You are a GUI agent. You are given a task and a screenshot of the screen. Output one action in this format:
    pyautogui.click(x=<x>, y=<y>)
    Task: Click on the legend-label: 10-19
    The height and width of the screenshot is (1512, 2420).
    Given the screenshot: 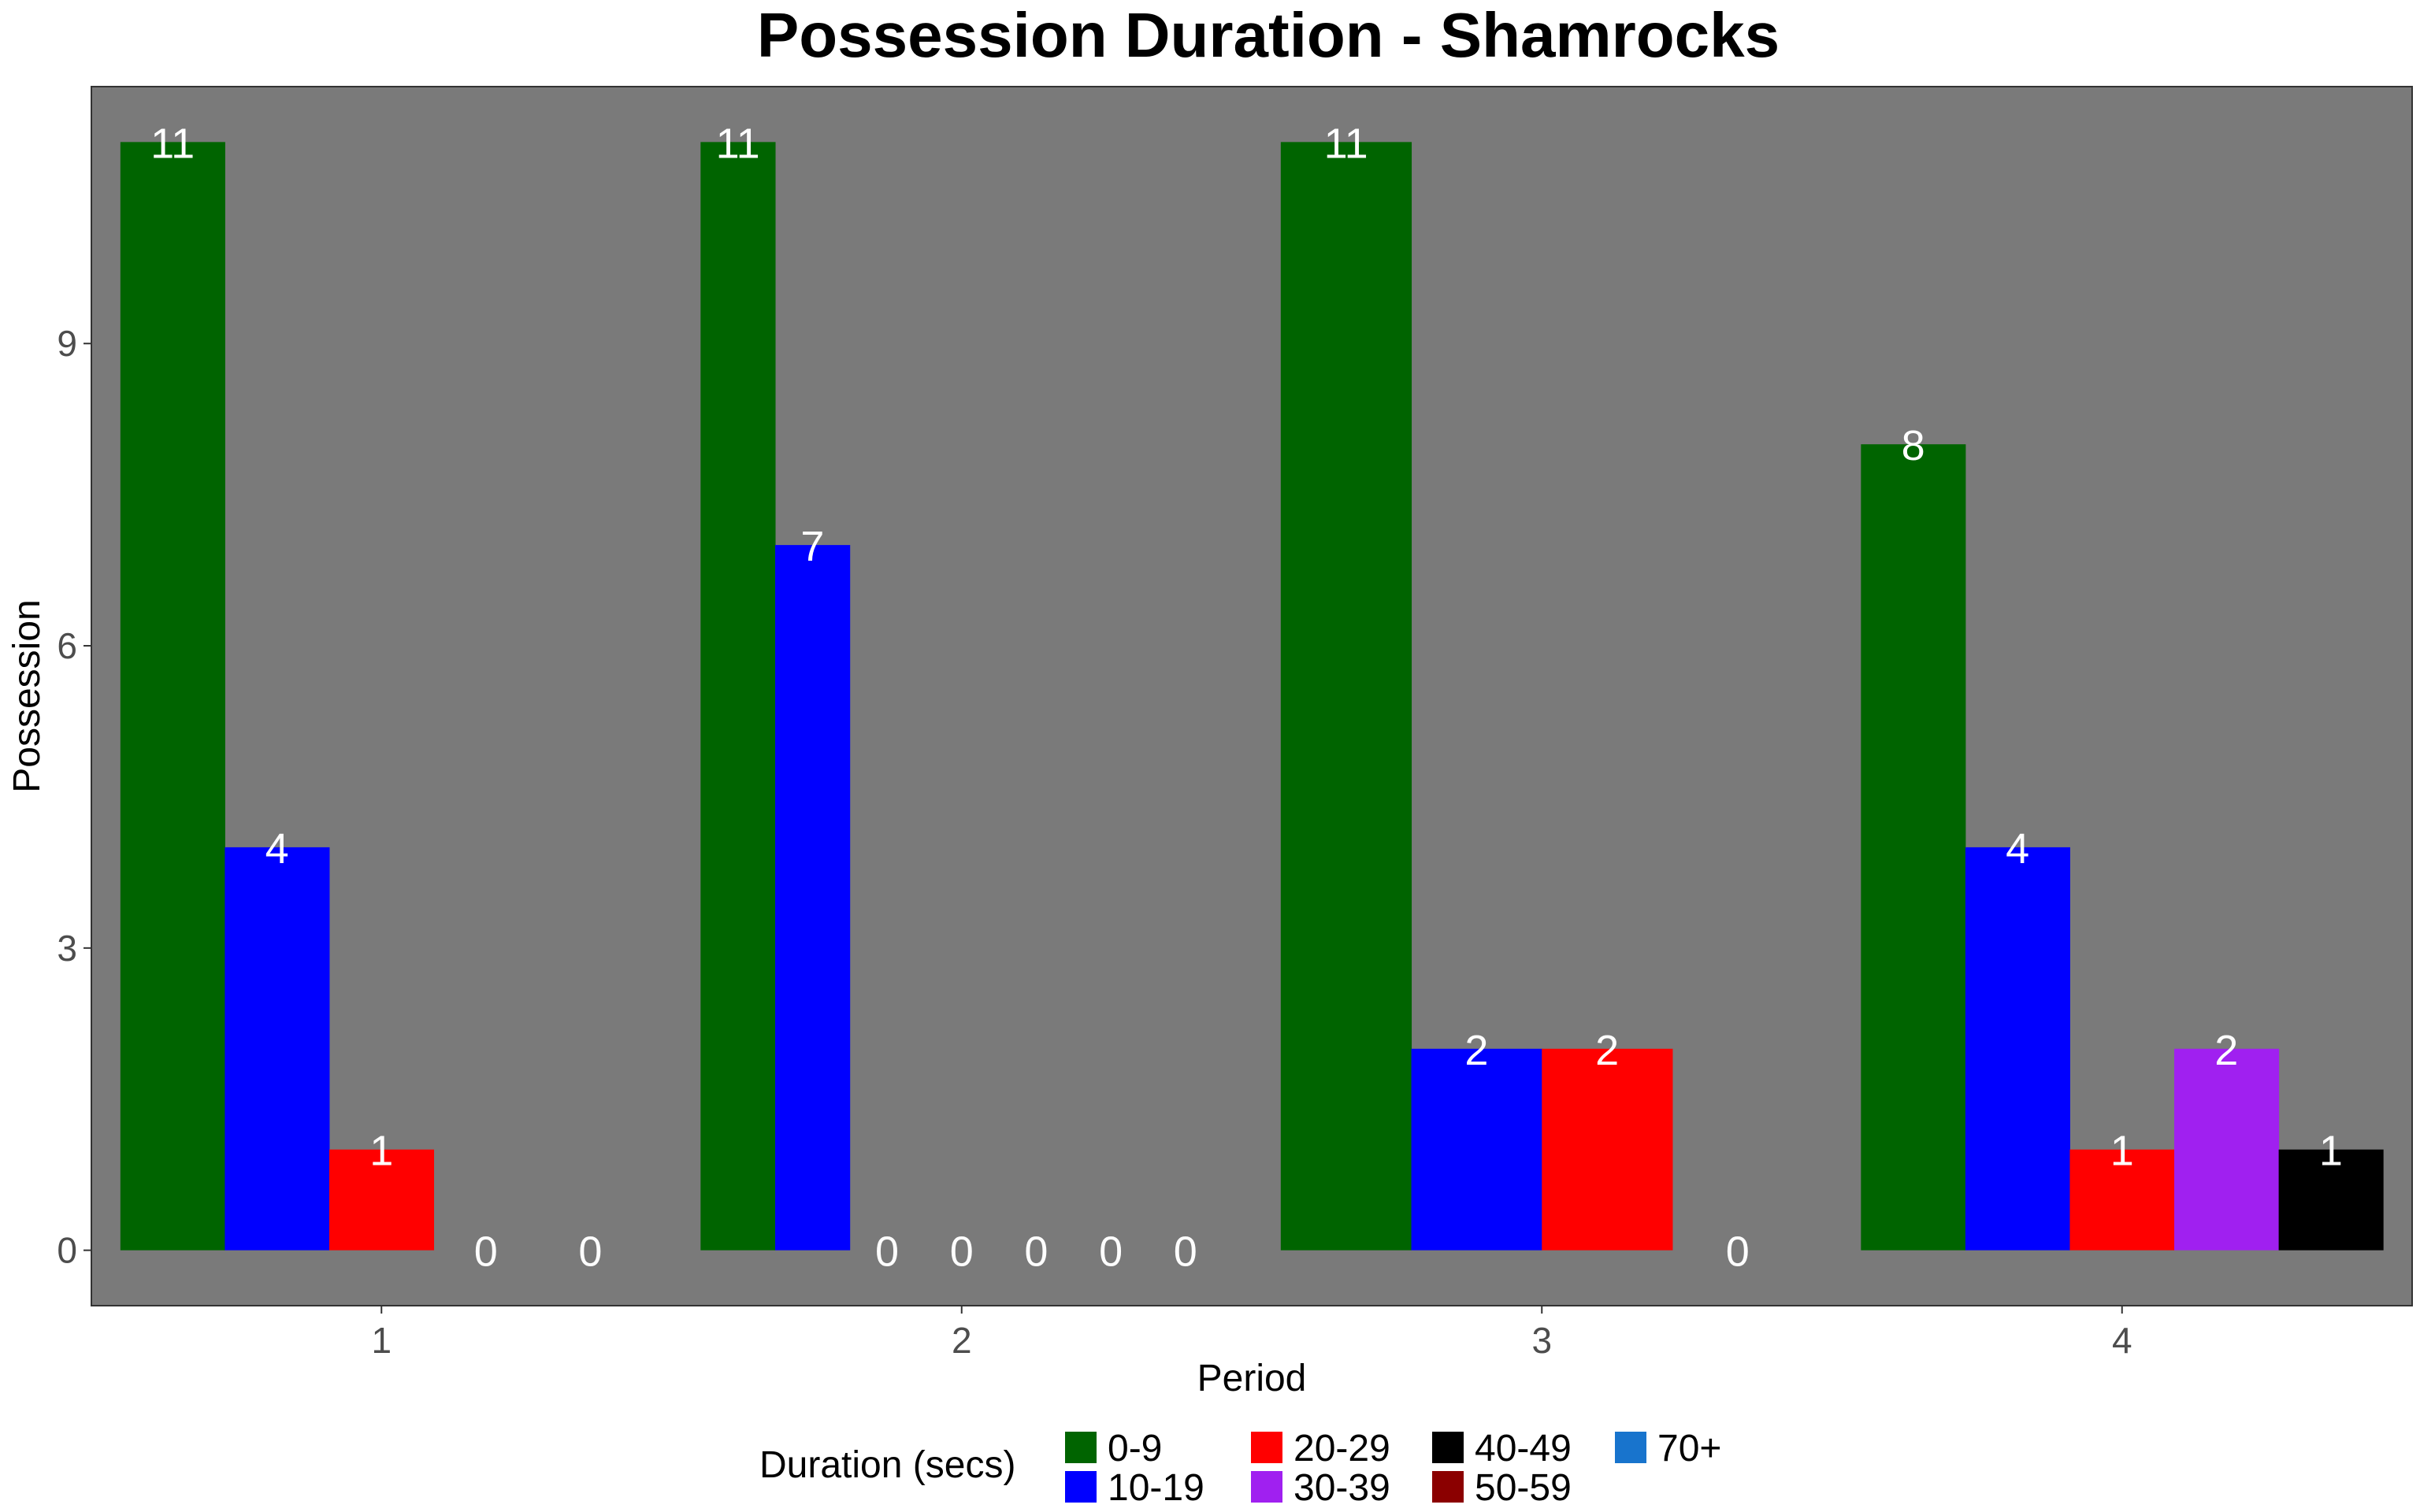 What is the action you would take?
    pyautogui.click(x=1156, y=1488)
    